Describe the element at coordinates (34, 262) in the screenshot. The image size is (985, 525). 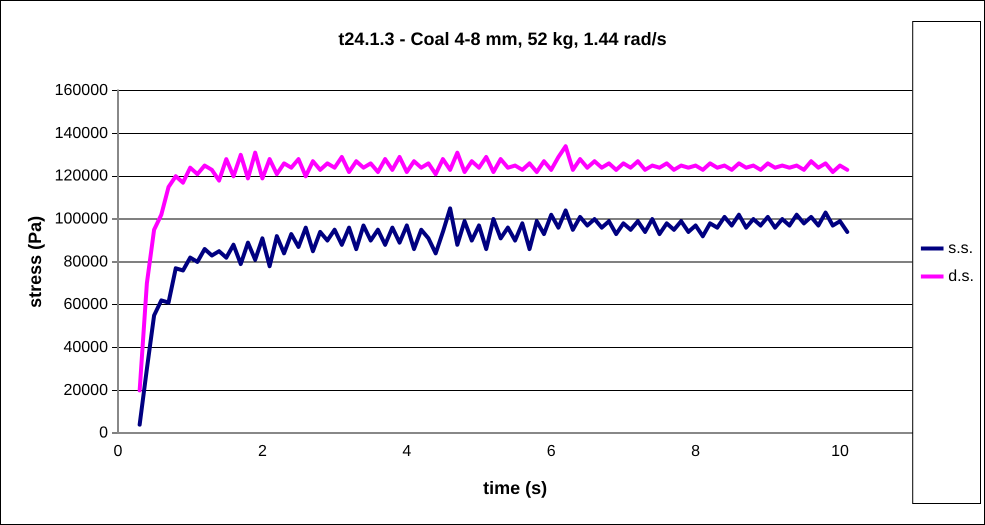
I see `y-axis-title: stress (Pa)` at that location.